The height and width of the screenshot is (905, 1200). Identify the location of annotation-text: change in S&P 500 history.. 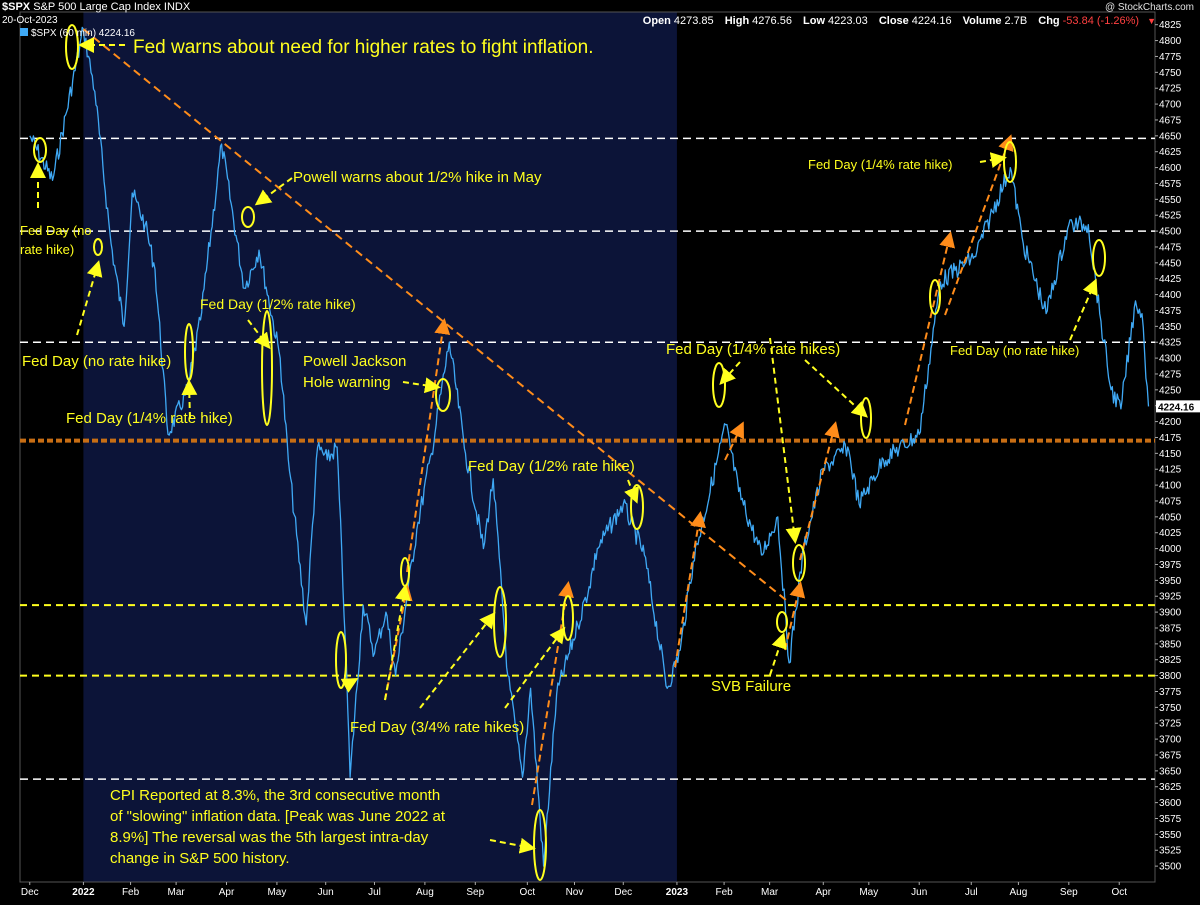
(200, 858).